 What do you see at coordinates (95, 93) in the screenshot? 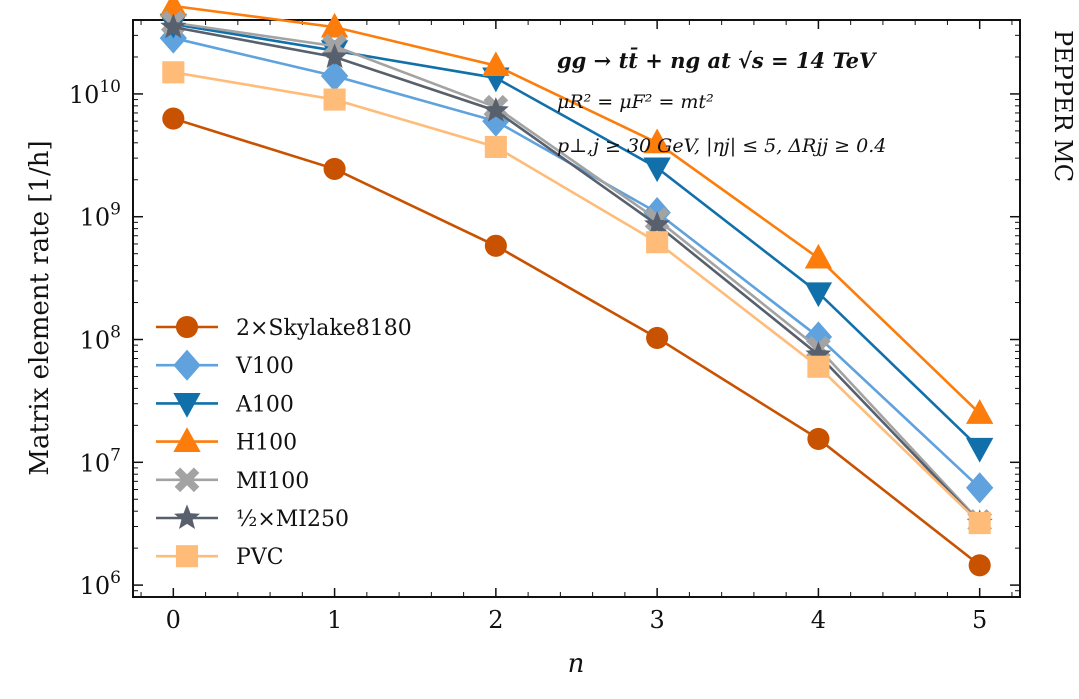
I see `y-tick-label: 10¹⁰` at bounding box center [95, 93].